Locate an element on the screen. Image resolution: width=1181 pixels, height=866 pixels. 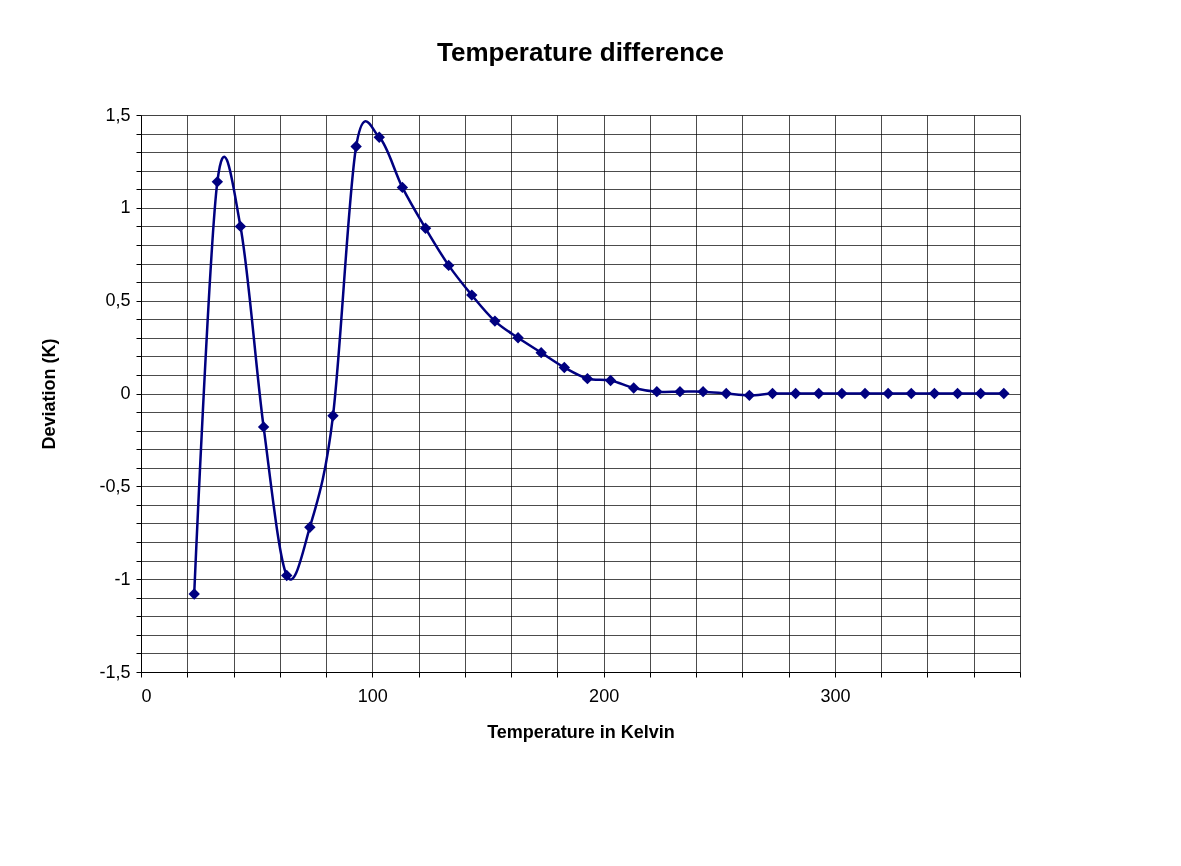
y-tick-label: -0,5 is located at coordinates (115, 485).